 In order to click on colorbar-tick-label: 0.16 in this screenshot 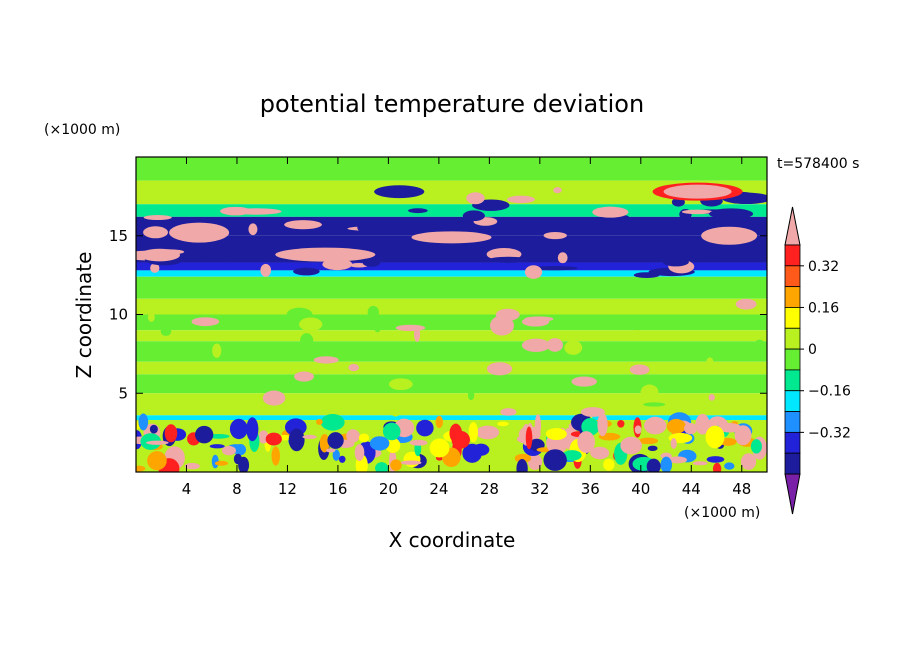, I will do `click(823, 308)`.